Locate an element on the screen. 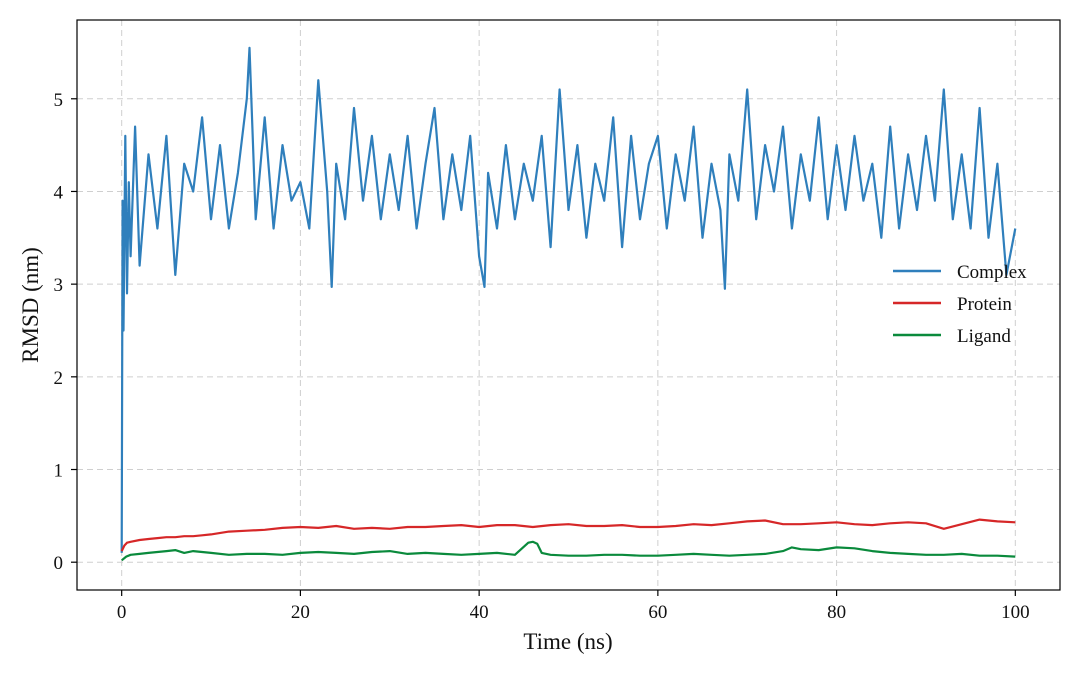 The width and height of the screenshot is (1080, 675). y-tick-label: 3 is located at coordinates (59, 285).